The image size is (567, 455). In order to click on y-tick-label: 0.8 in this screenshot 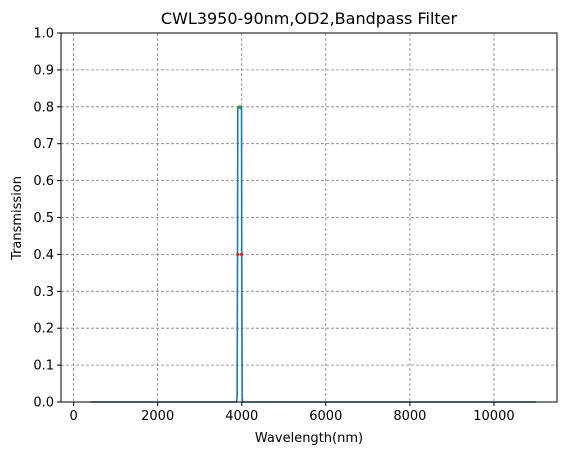, I will do `click(43, 107)`.